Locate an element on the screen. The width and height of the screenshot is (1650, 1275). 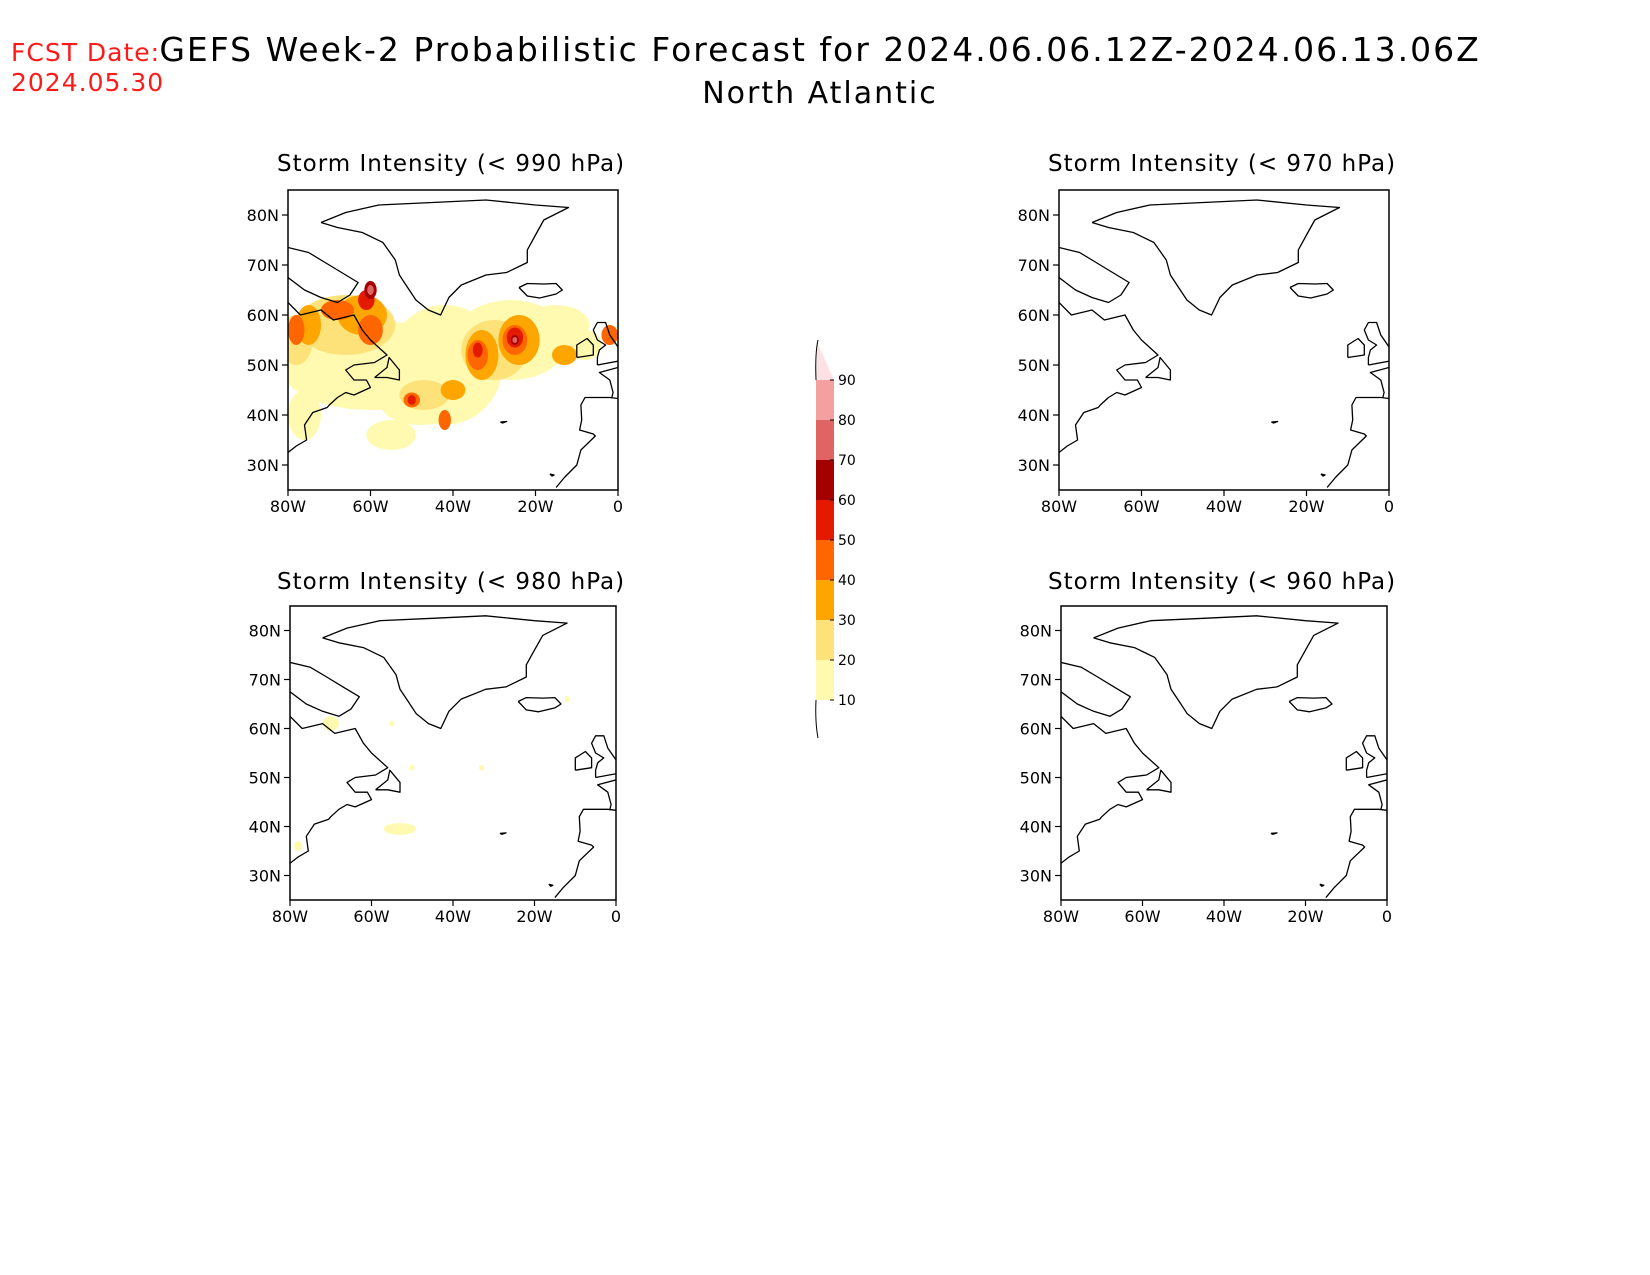
forecast-date-value: 2024.05.30 is located at coordinates (88, 82).